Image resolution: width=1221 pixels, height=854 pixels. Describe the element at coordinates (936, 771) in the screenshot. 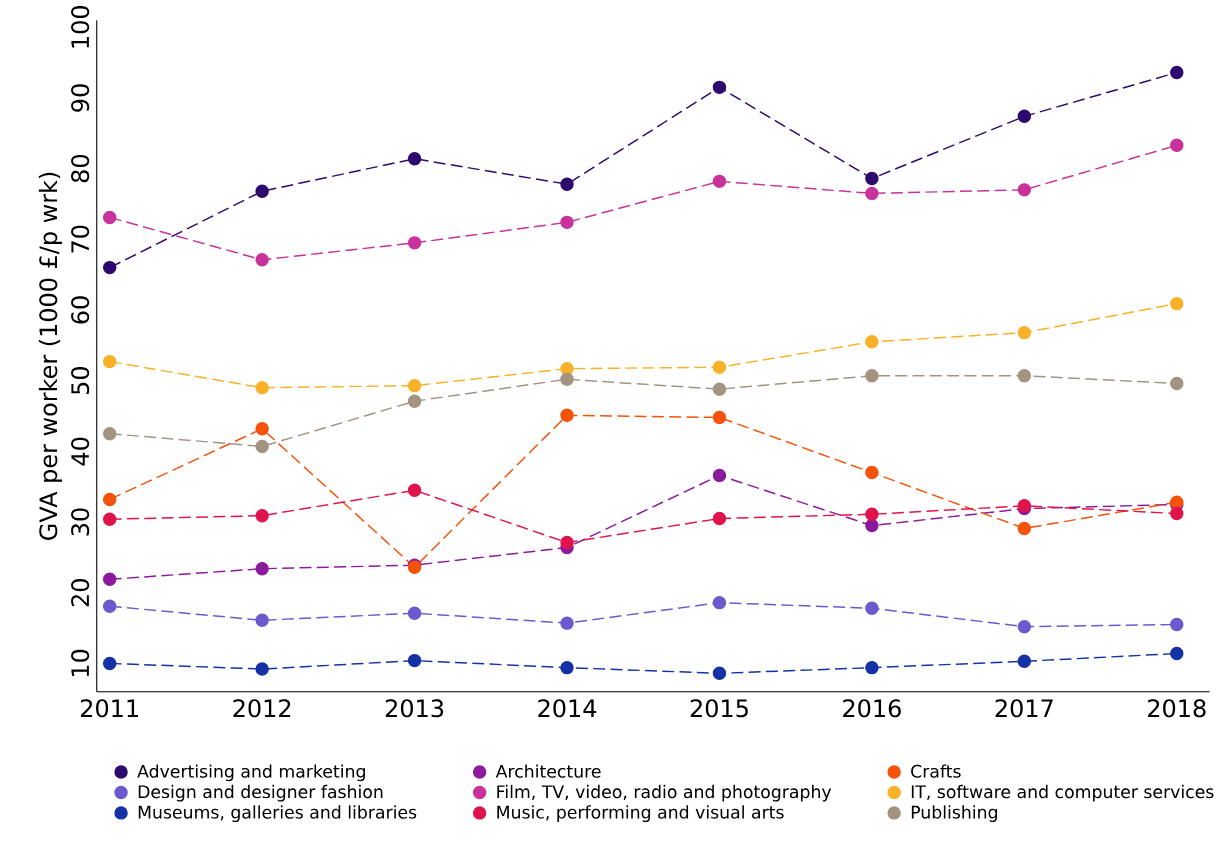

I see `legend-label: Crafts` at that location.